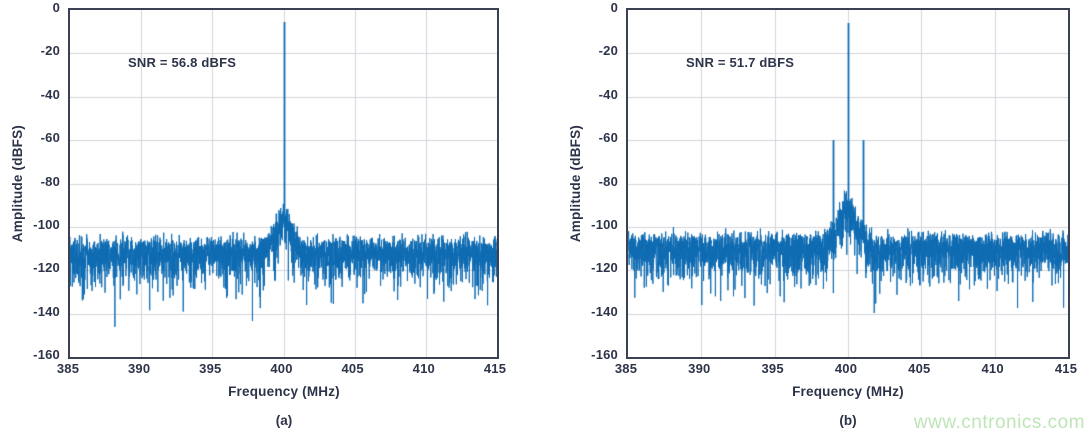  What do you see at coordinates (284, 391) in the screenshot?
I see `x-axis-title-a: Frequency (MHz)` at bounding box center [284, 391].